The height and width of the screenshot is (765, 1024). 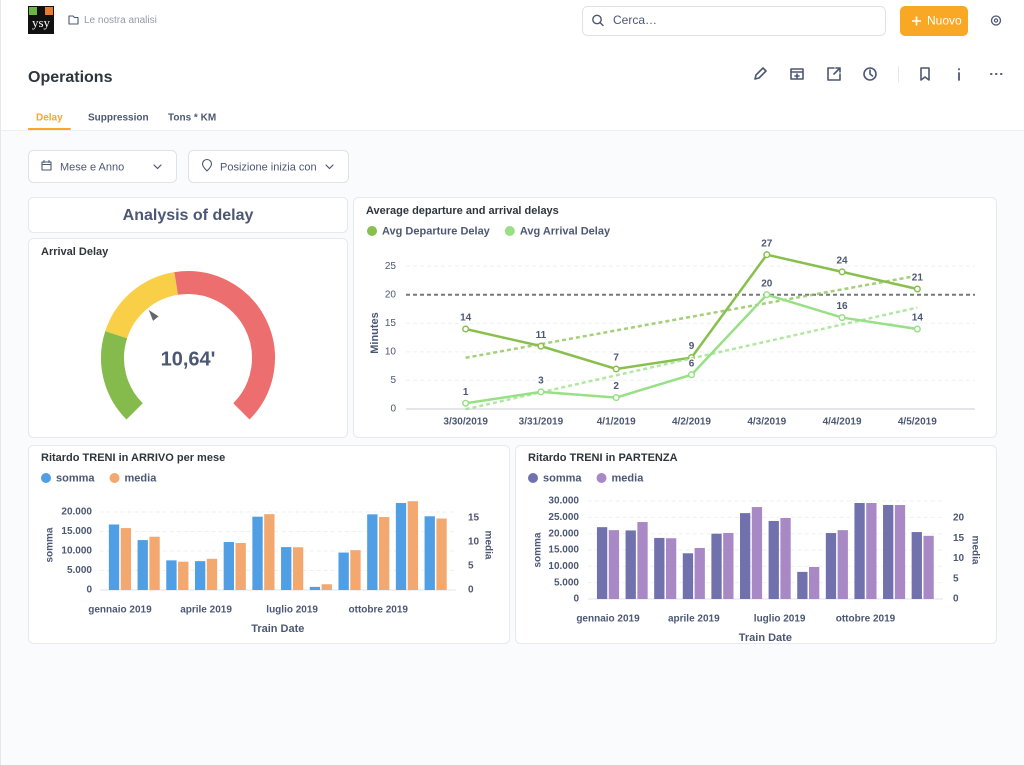 I want to click on y-tick-label: 5, so click(x=393, y=380).